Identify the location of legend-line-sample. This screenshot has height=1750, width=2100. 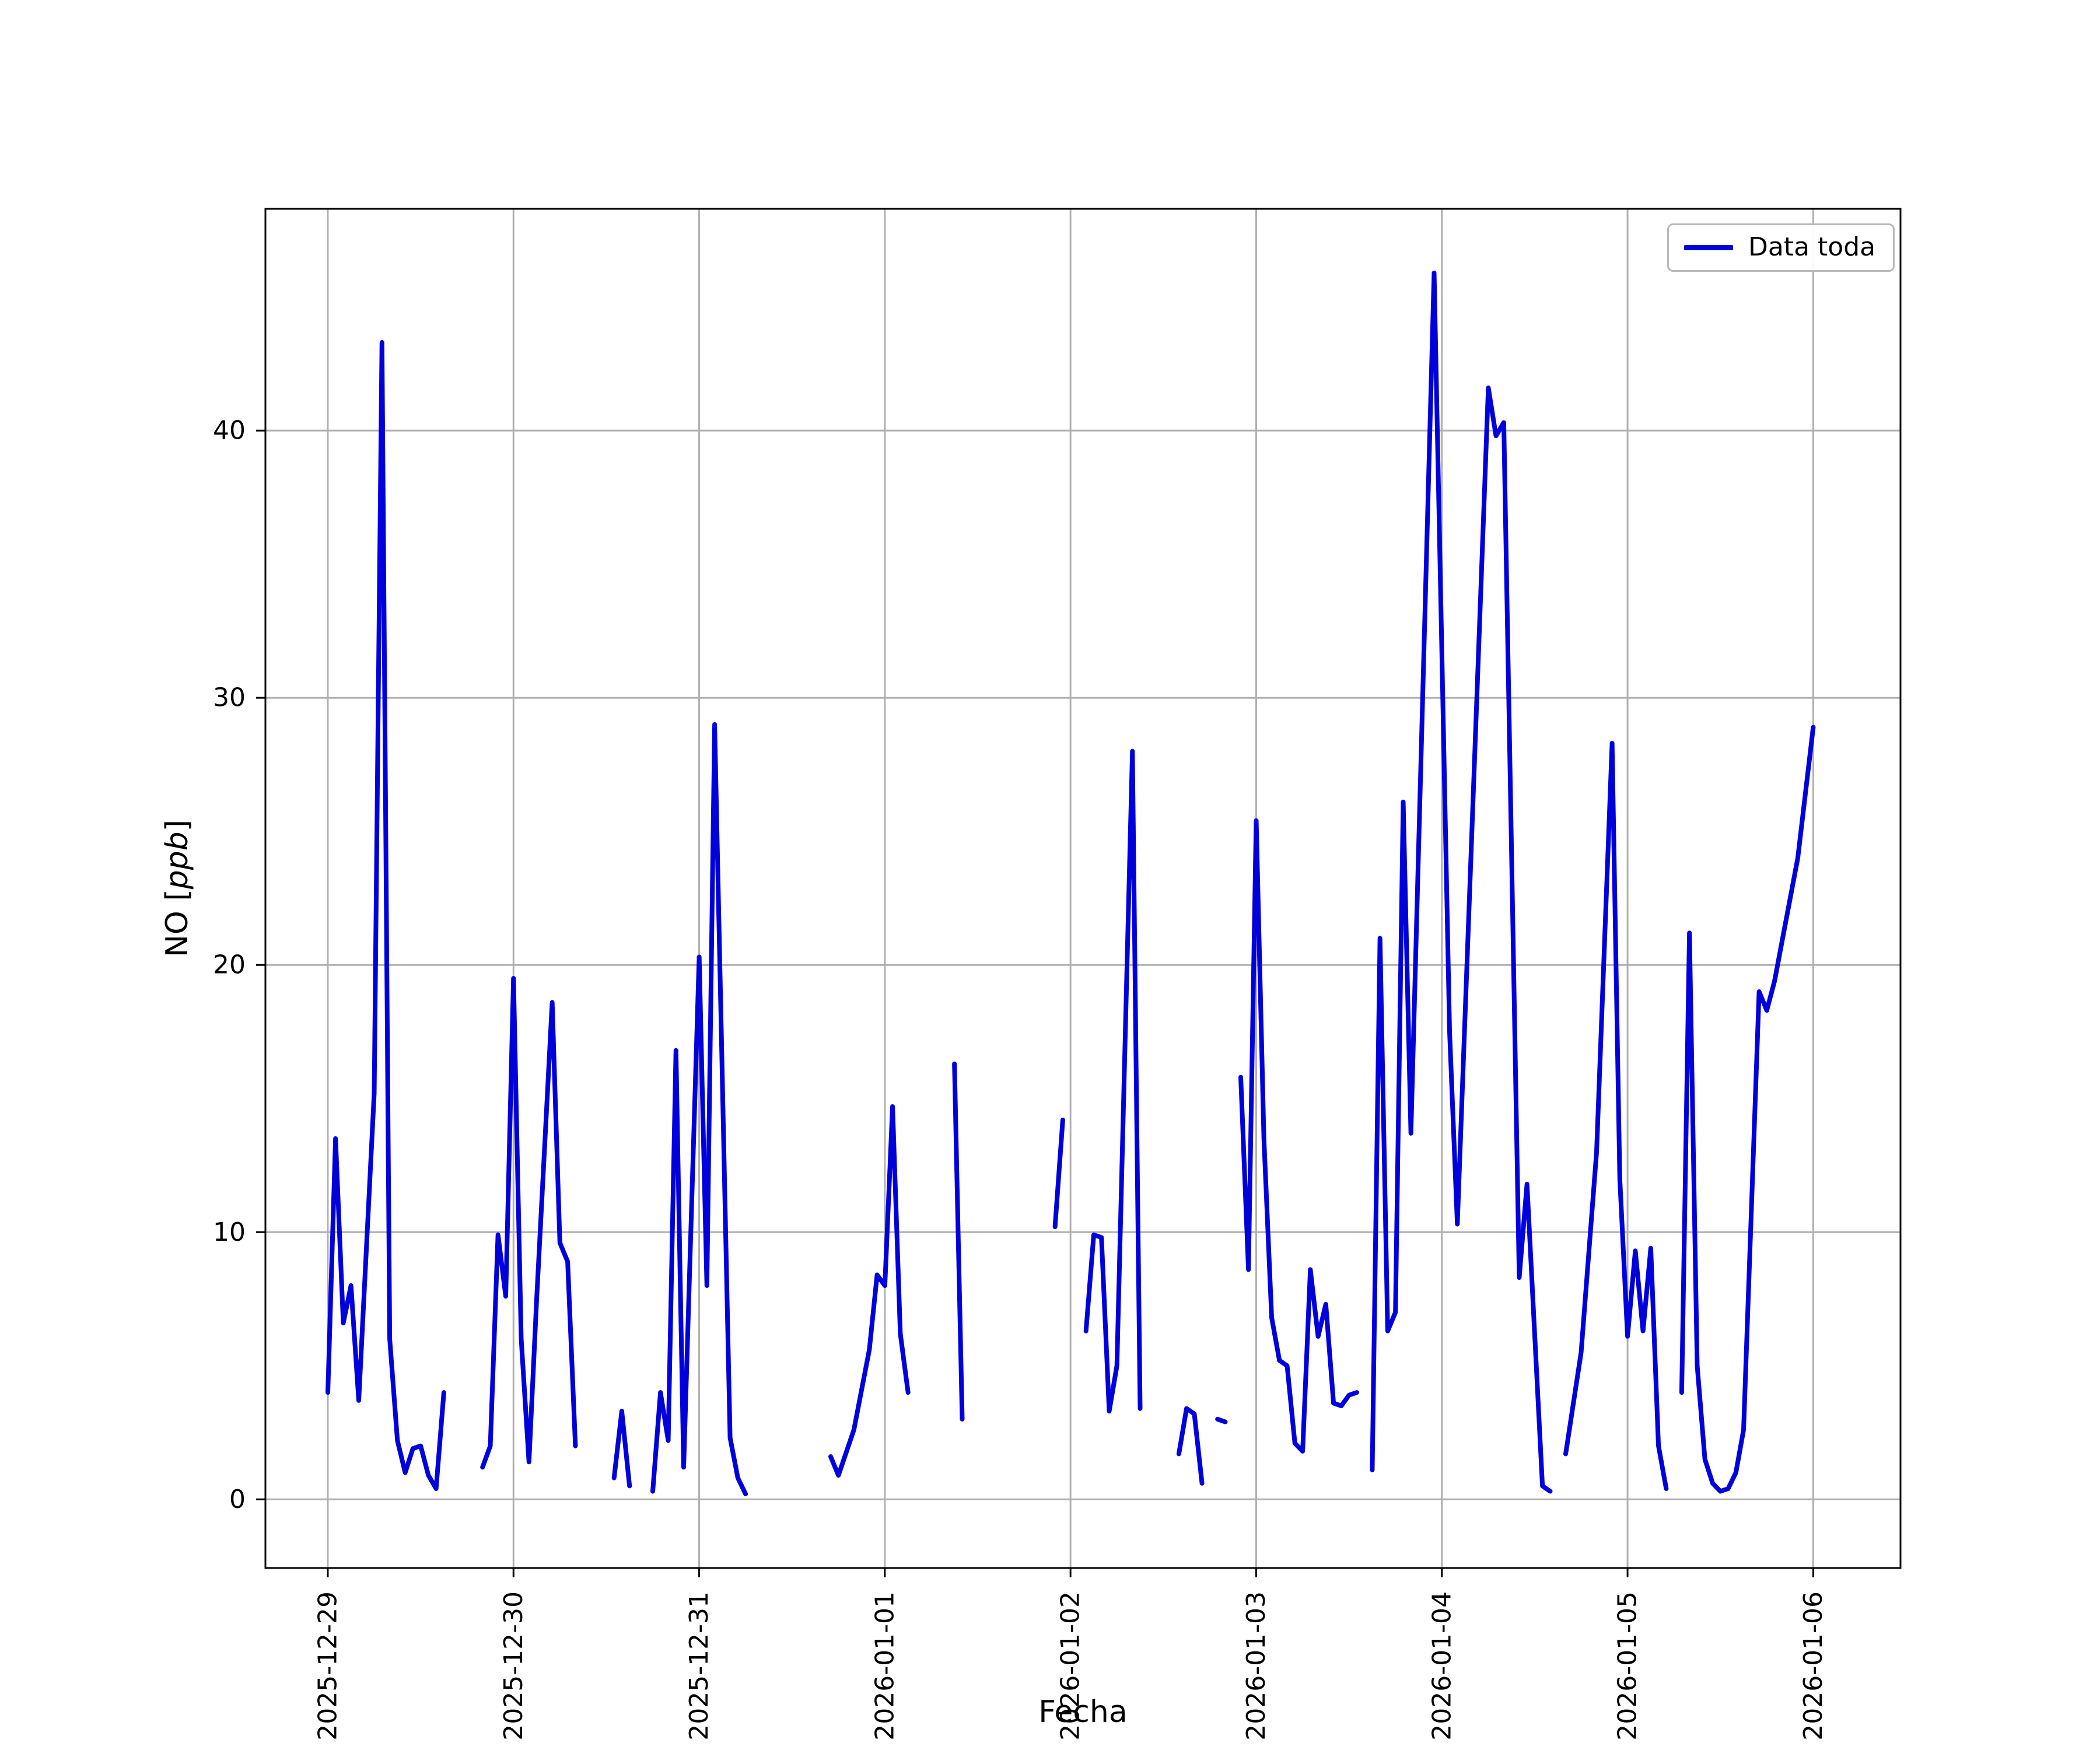
(1708, 247).